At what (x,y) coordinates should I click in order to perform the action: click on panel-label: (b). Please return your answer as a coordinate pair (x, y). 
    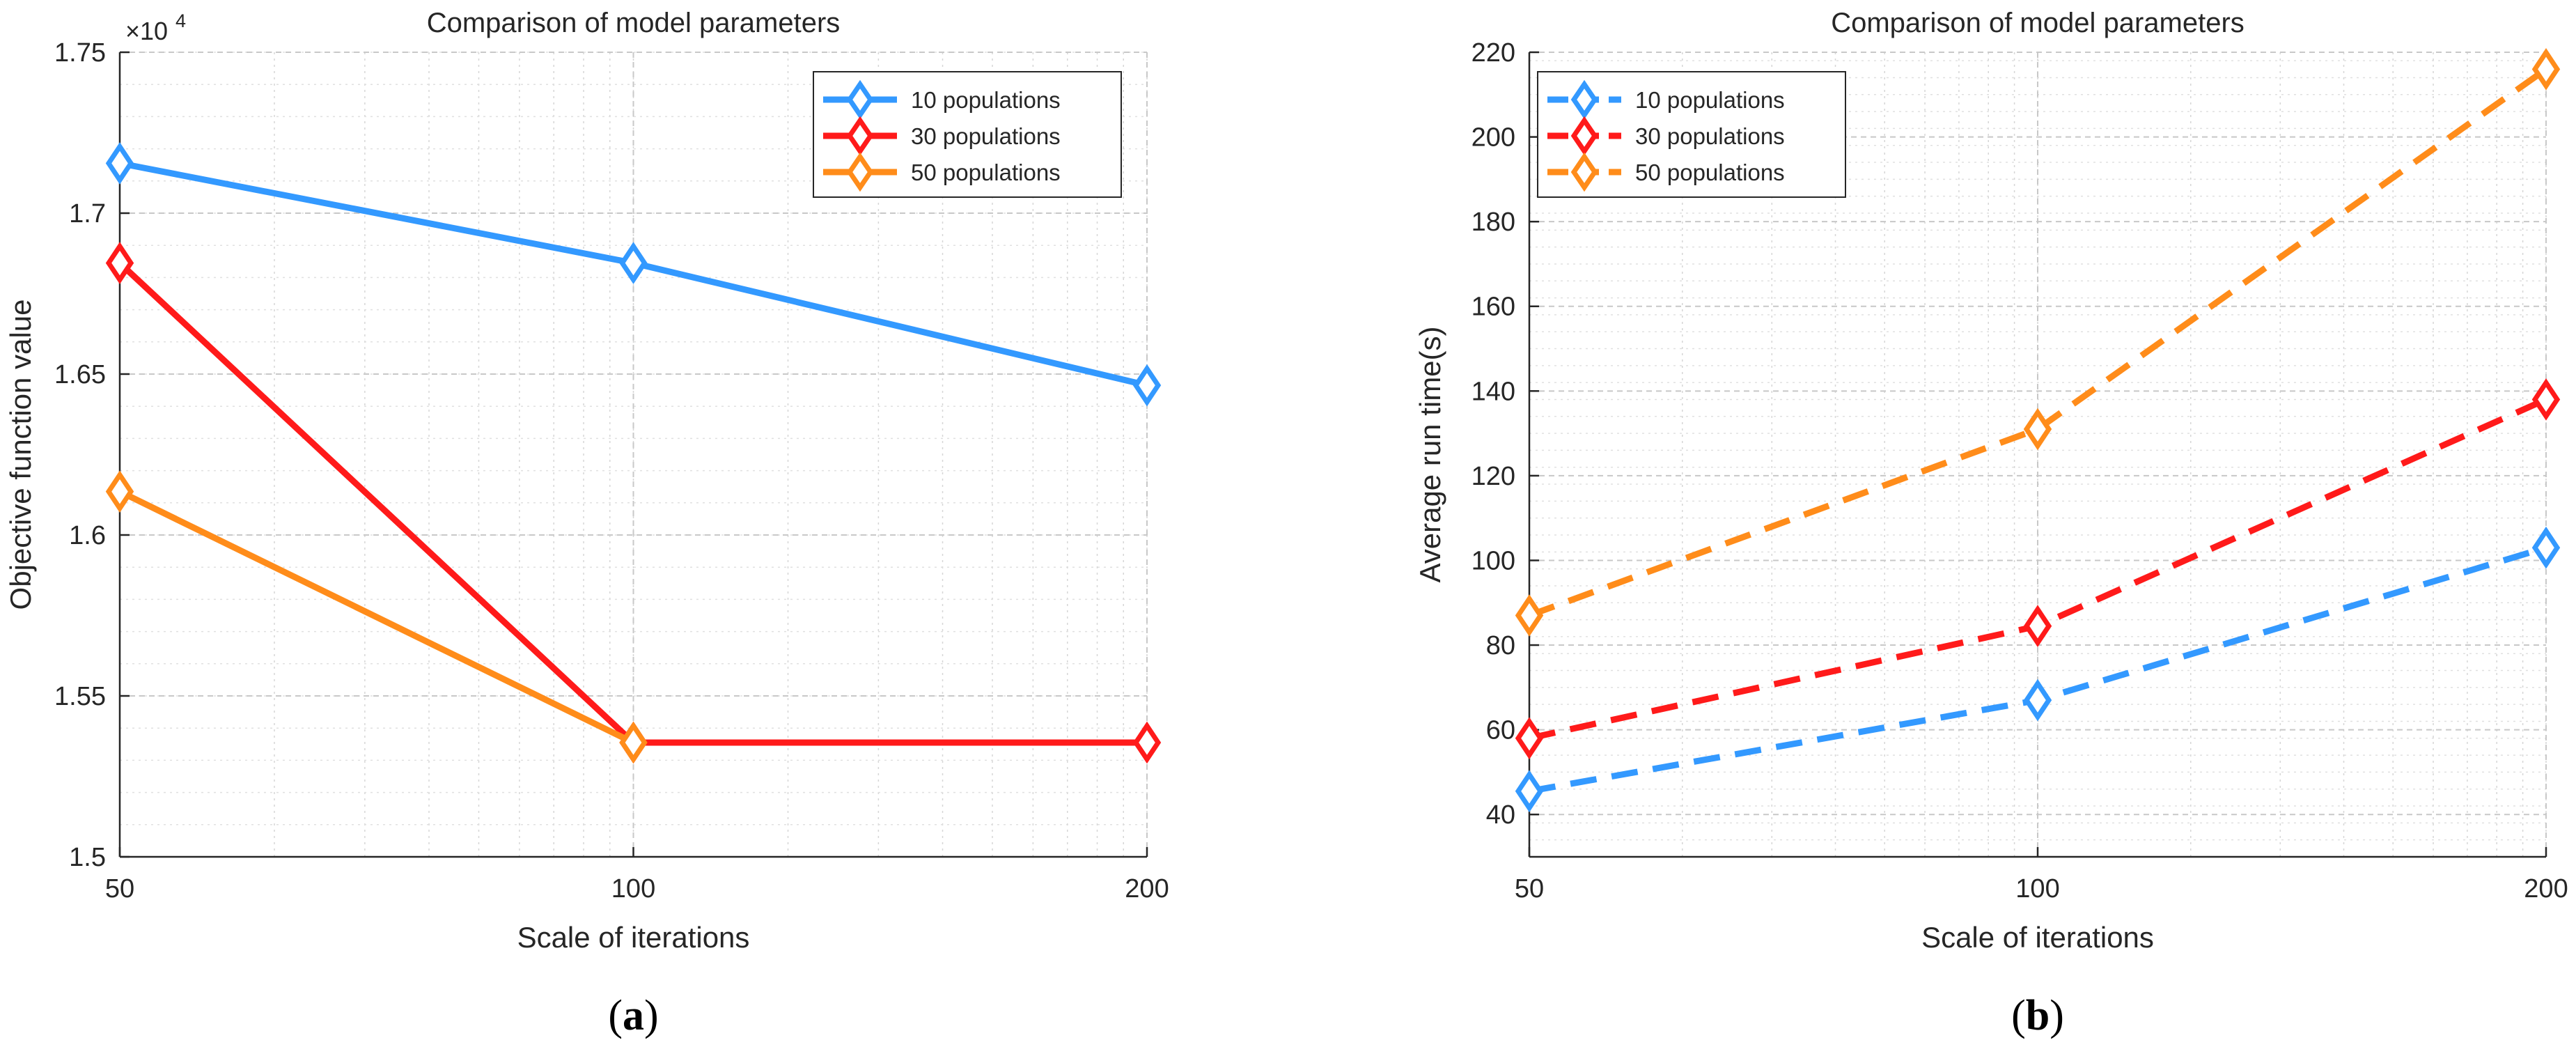
    Looking at the image, I should click on (2037, 1015).